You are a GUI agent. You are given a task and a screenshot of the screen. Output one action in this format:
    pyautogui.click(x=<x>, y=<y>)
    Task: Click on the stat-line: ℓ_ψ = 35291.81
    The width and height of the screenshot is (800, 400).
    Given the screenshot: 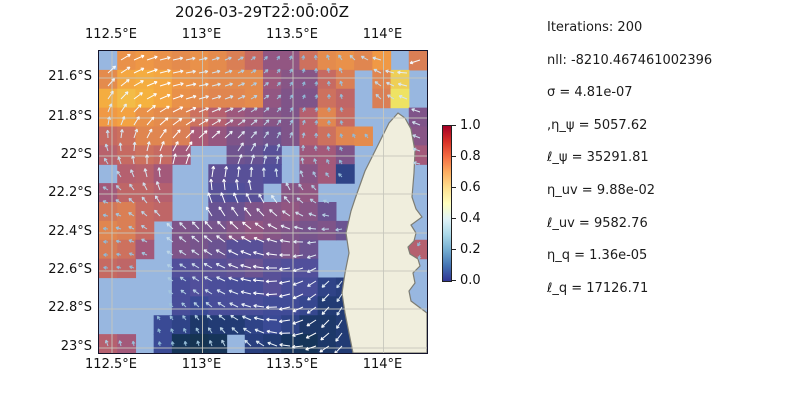 What is the action you would take?
    pyautogui.click(x=598, y=158)
    